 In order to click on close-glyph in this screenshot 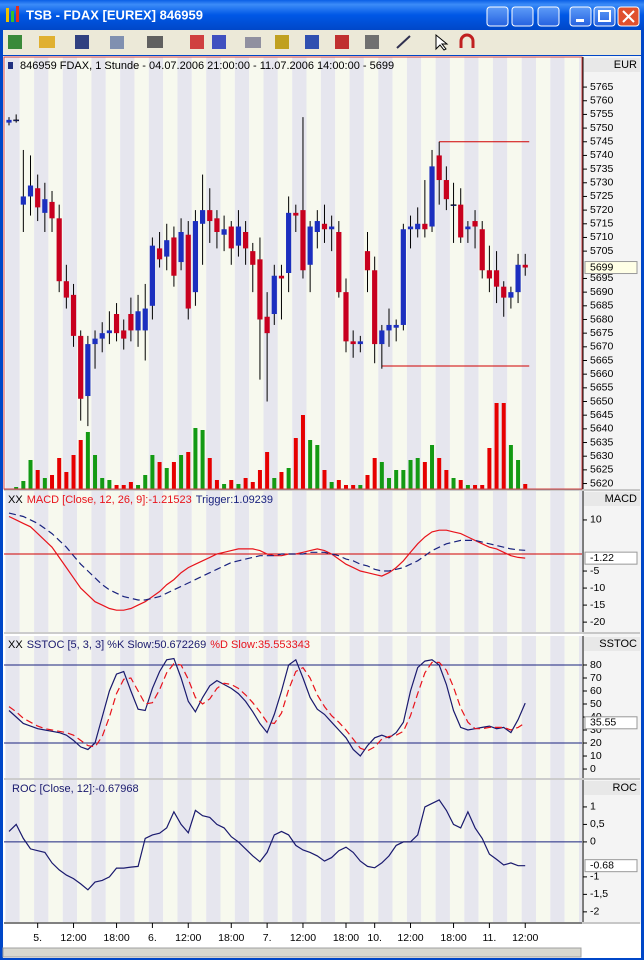, I will do `click(628, 16)`.